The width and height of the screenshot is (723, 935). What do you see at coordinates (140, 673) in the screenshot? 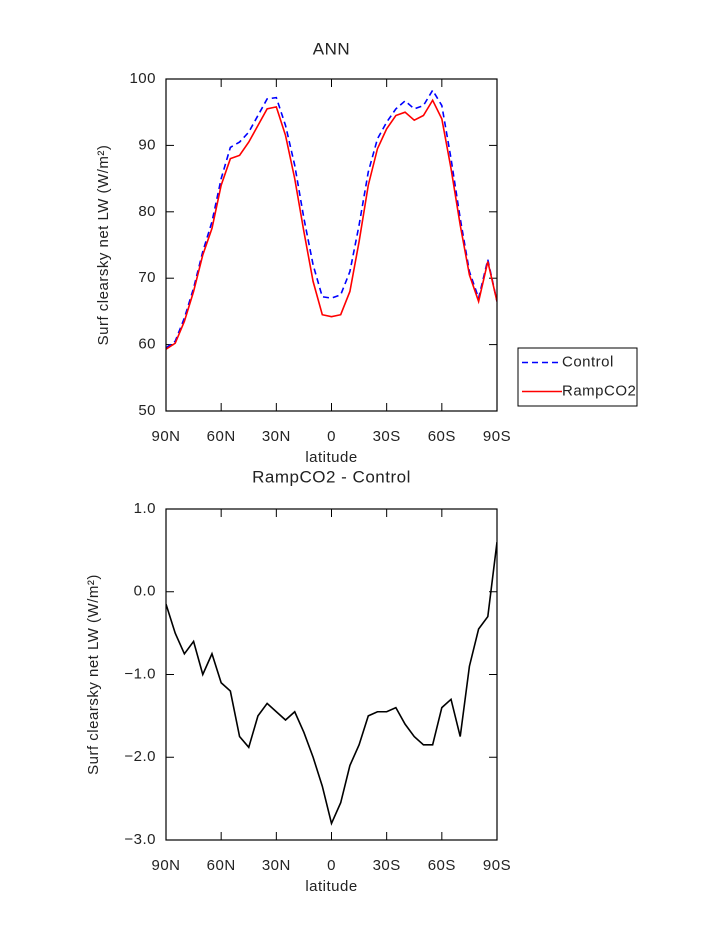
I see `y-tick-label: −1.0` at bounding box center [140, 673].